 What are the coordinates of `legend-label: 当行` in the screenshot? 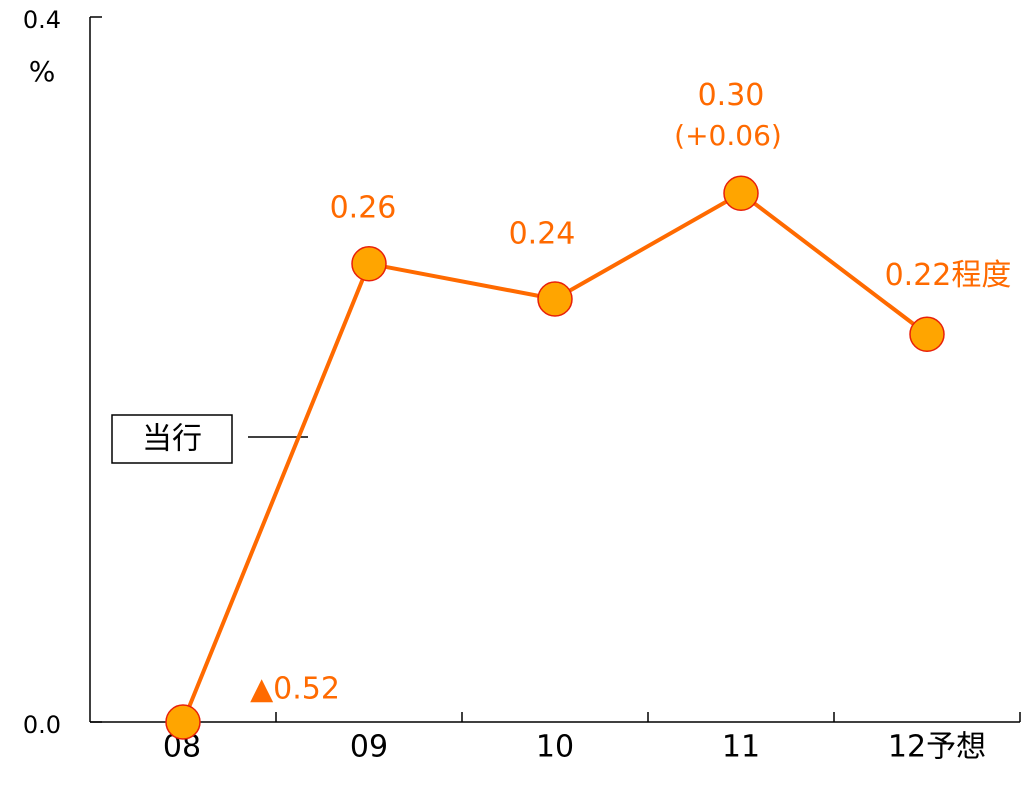 It's located at (172, 439).